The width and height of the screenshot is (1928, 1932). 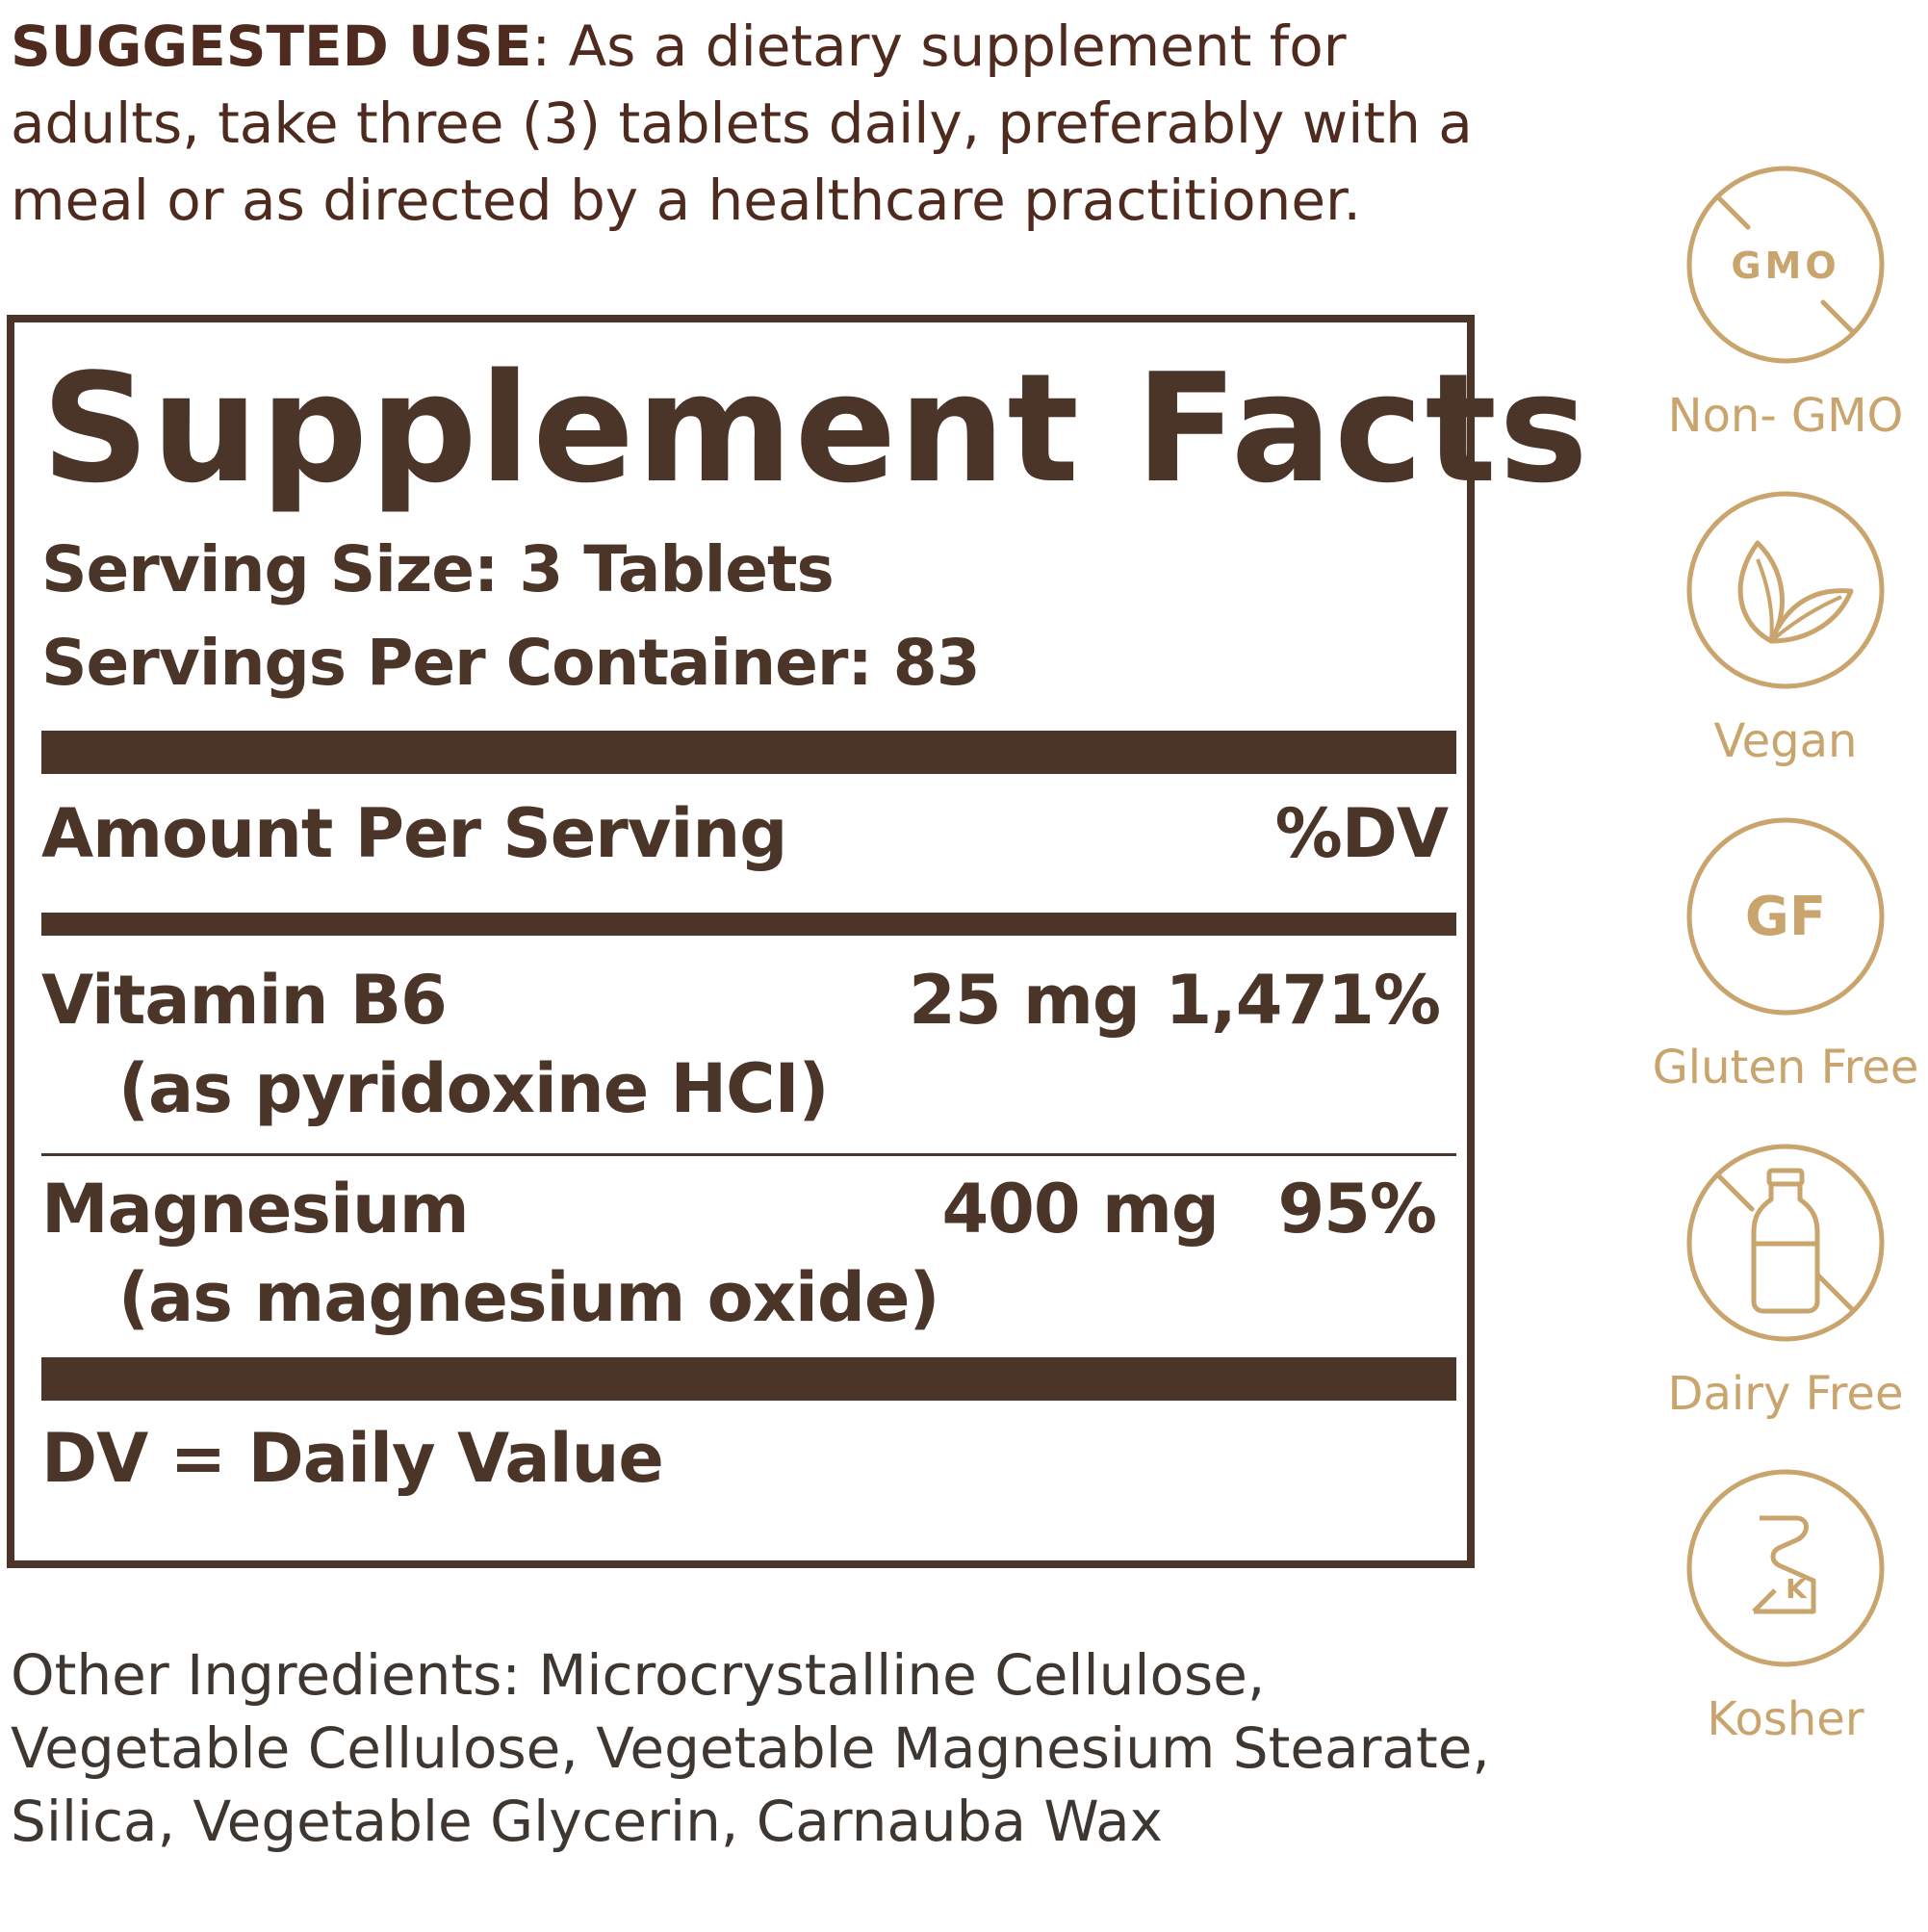 I want to click on serving-size: Serving Size: 3 Tablets, so click(x=438, y=569).